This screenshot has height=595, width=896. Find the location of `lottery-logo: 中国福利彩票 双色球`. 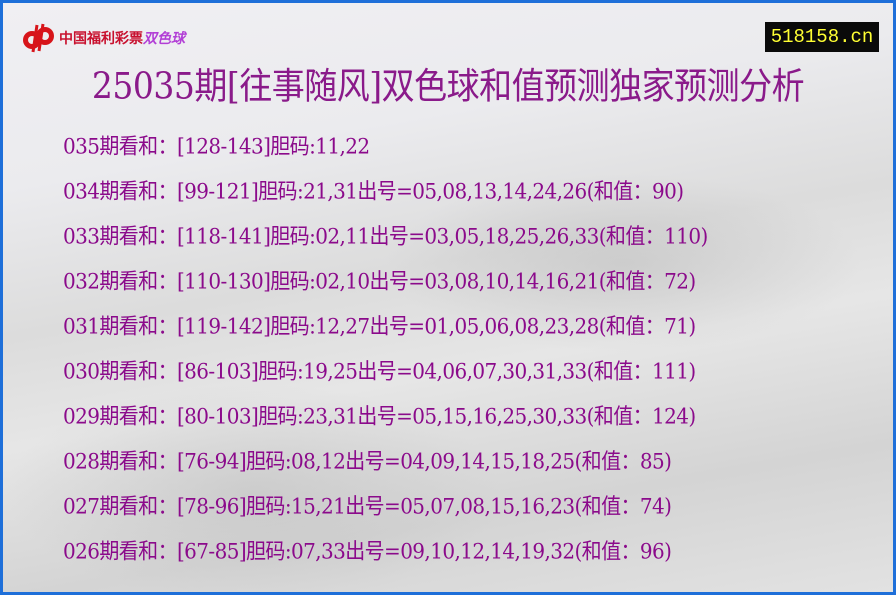

lottery-logo: 中国福利彩票 双色球 is located at coordinates (103, 38).